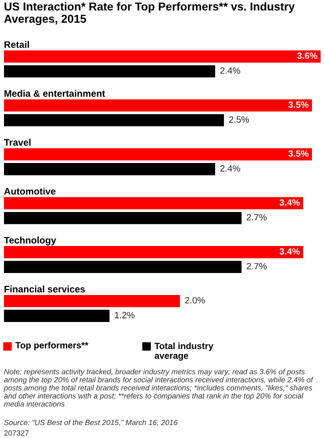  What do you see at coordinates (44, 289) in the screenshot?
I see `y-tick-label: Financial services` at bounding box center [44, 289].